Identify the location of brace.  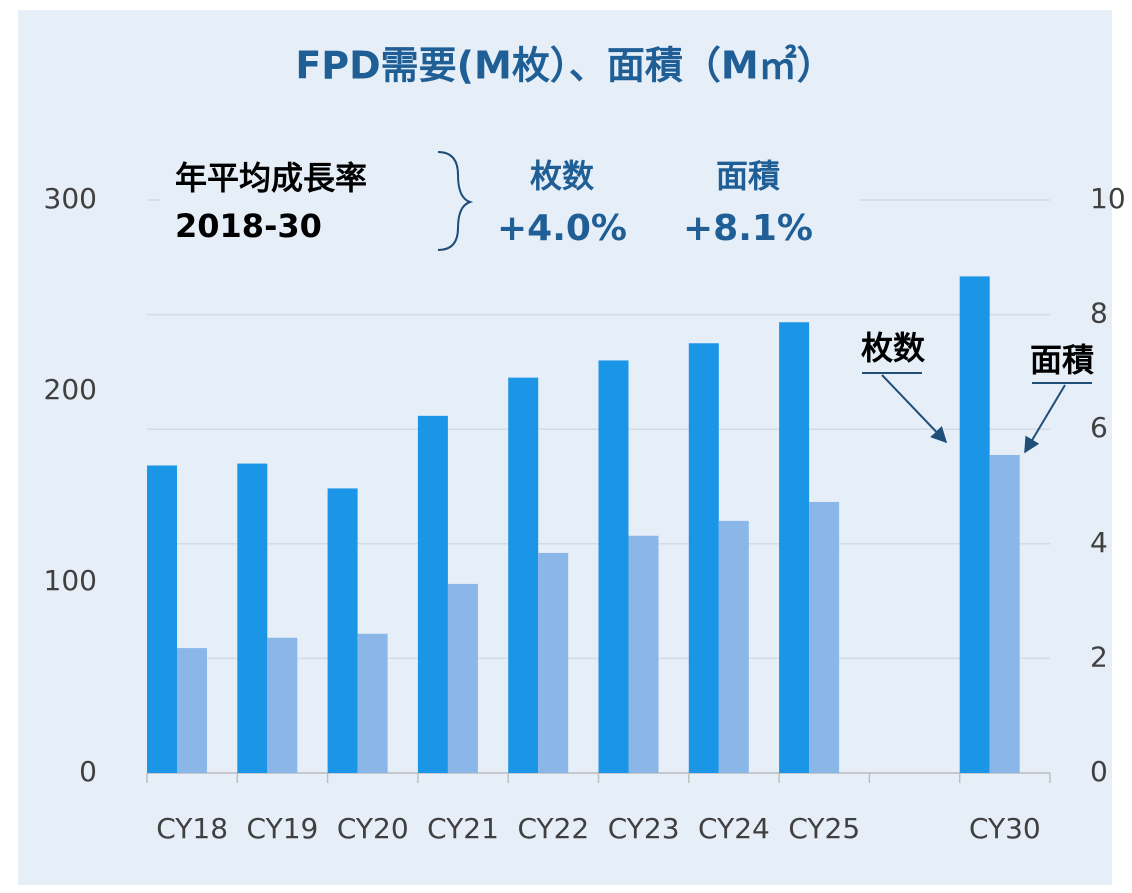
(455, 201).